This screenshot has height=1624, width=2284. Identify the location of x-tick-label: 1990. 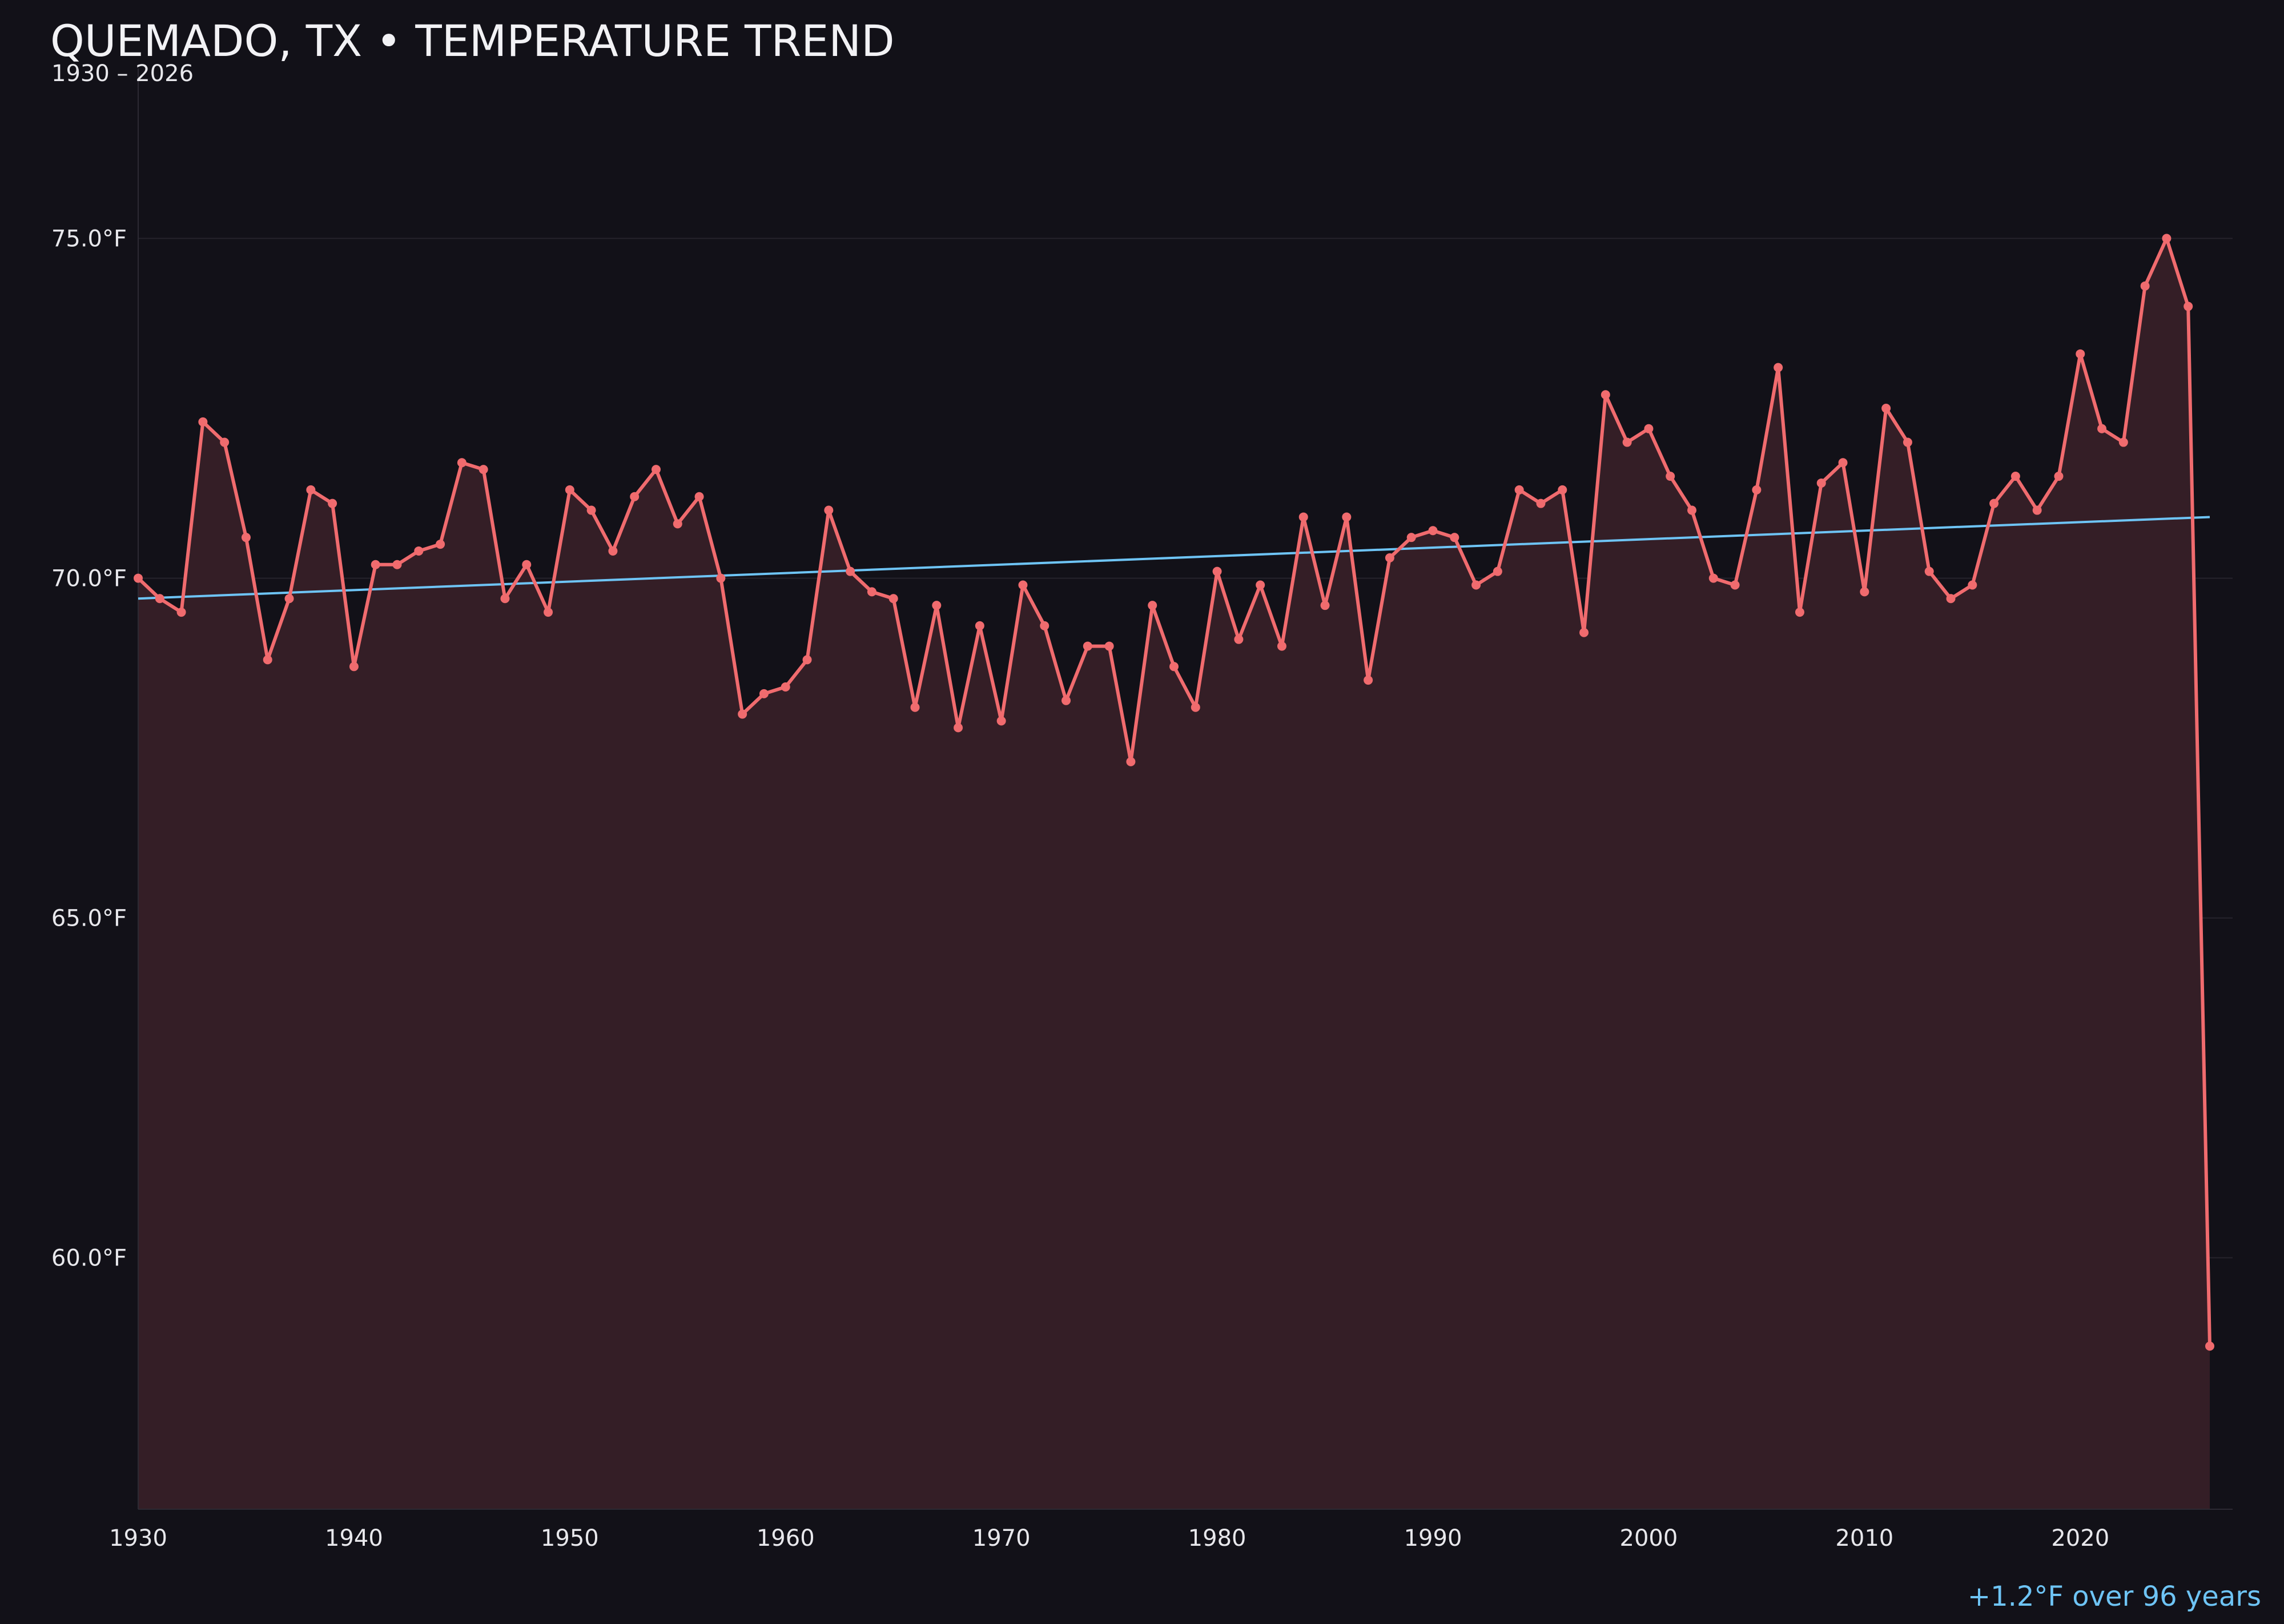
(1433, 1538).